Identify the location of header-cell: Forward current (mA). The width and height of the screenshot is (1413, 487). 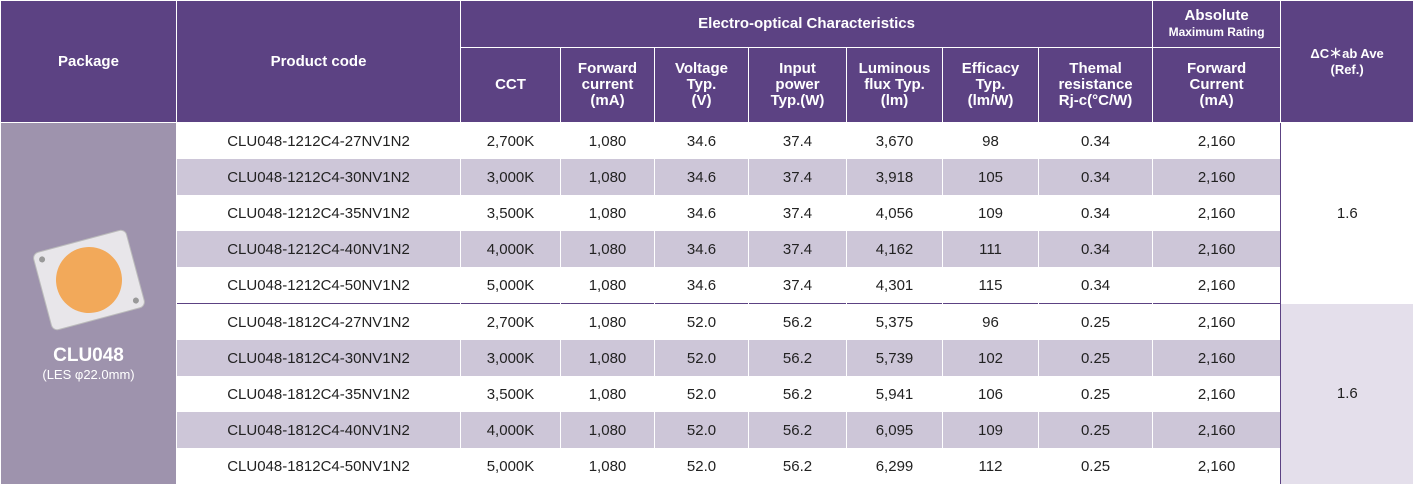
(607, 85).